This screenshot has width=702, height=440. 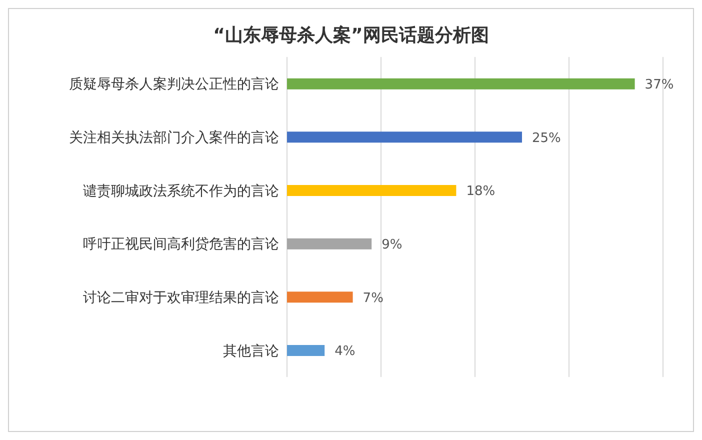 I want to click on data-label: 4%, so click(x=345, y=352).